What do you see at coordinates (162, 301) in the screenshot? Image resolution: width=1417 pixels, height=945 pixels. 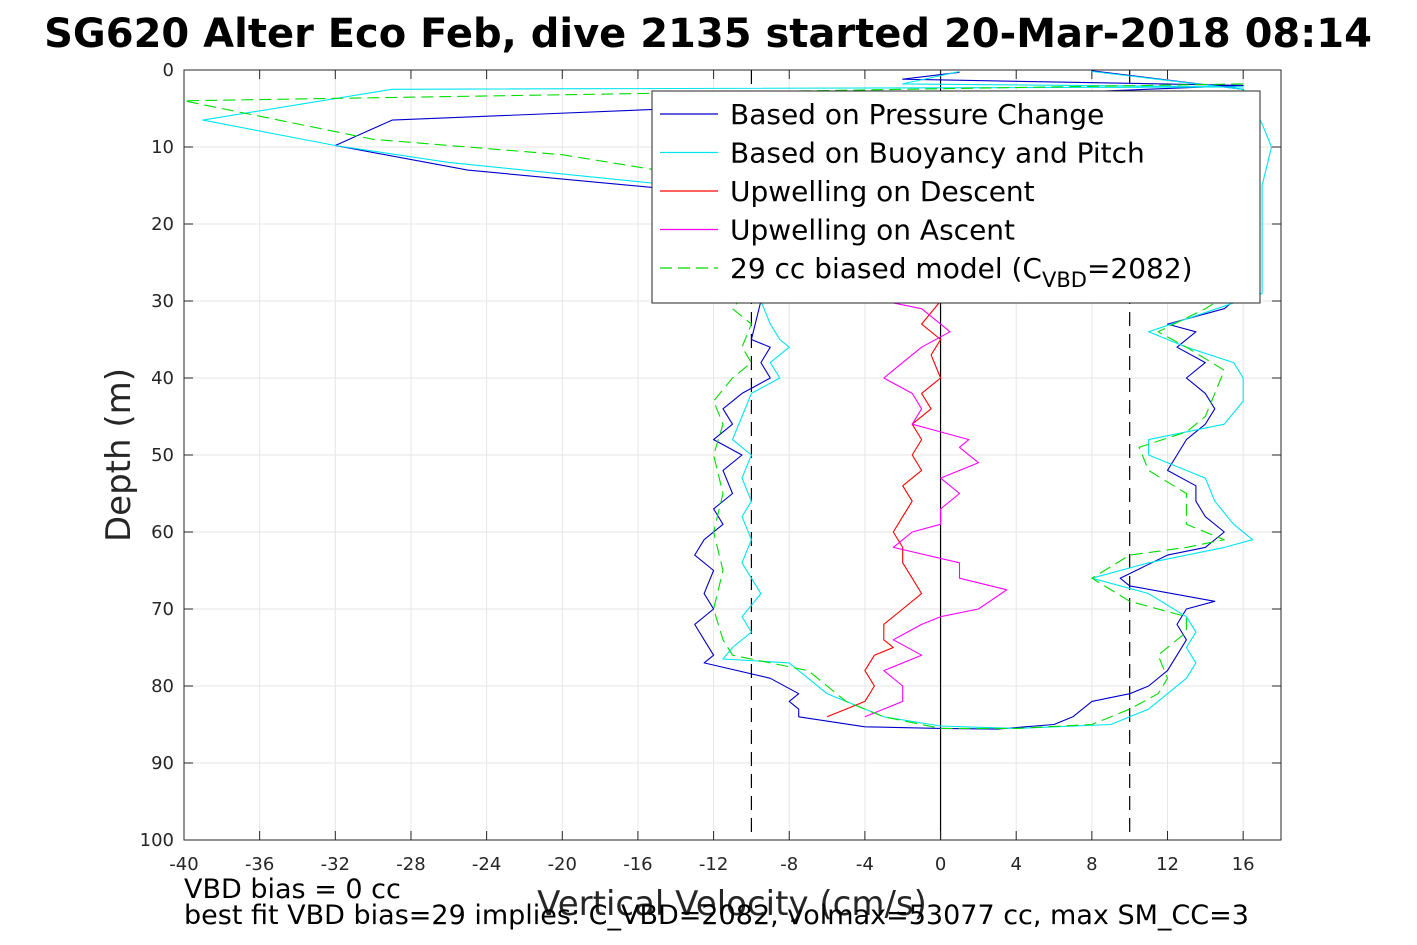 I see `y-tick-label: 30` at bounding box center [162, 301].